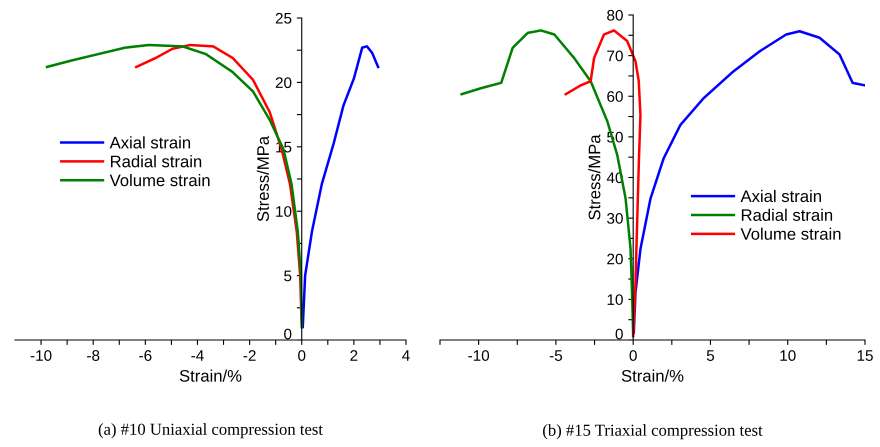 This screenshot has width=880, height=447. Describe the element at coordinates (197, 355) in the screenshot. I see `x-tick-label: -4` at that location.